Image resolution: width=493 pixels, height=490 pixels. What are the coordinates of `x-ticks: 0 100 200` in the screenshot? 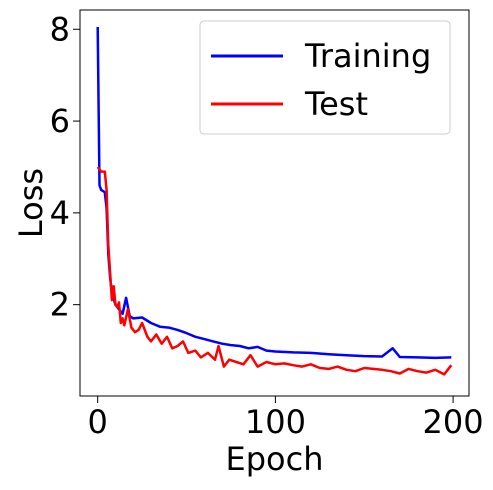 It's located at (286, 418).